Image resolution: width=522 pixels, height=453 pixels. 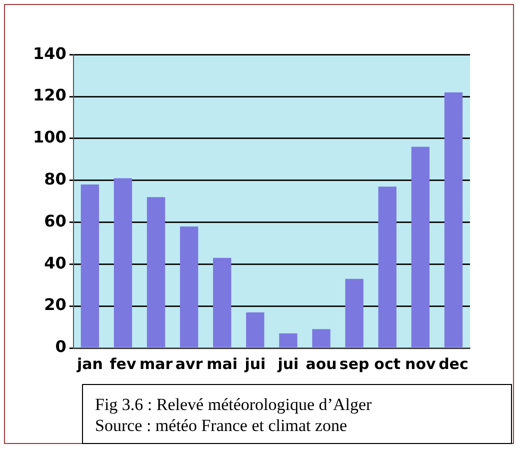 What do you see at coordinates (321, 363) in the screenshot?
I see `x-tick-label: aou` at bounding box center [321, 363].